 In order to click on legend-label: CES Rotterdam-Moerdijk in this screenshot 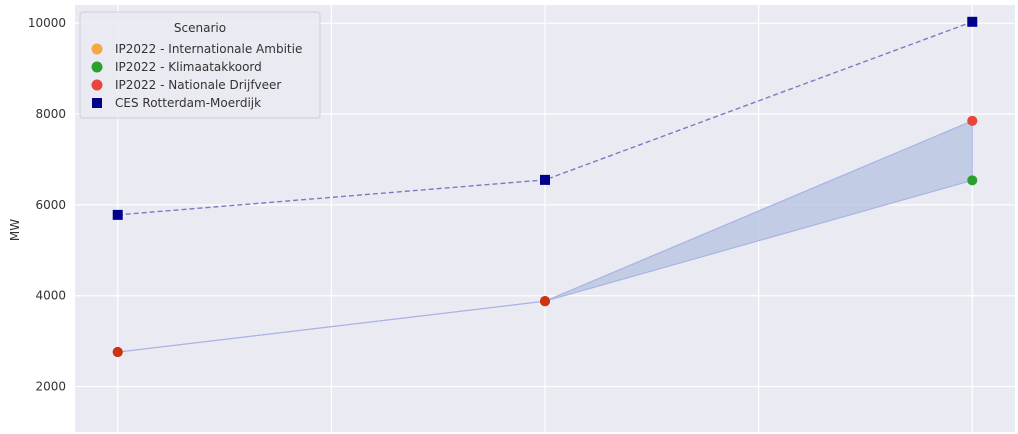, I will do `click(188, 103)`.